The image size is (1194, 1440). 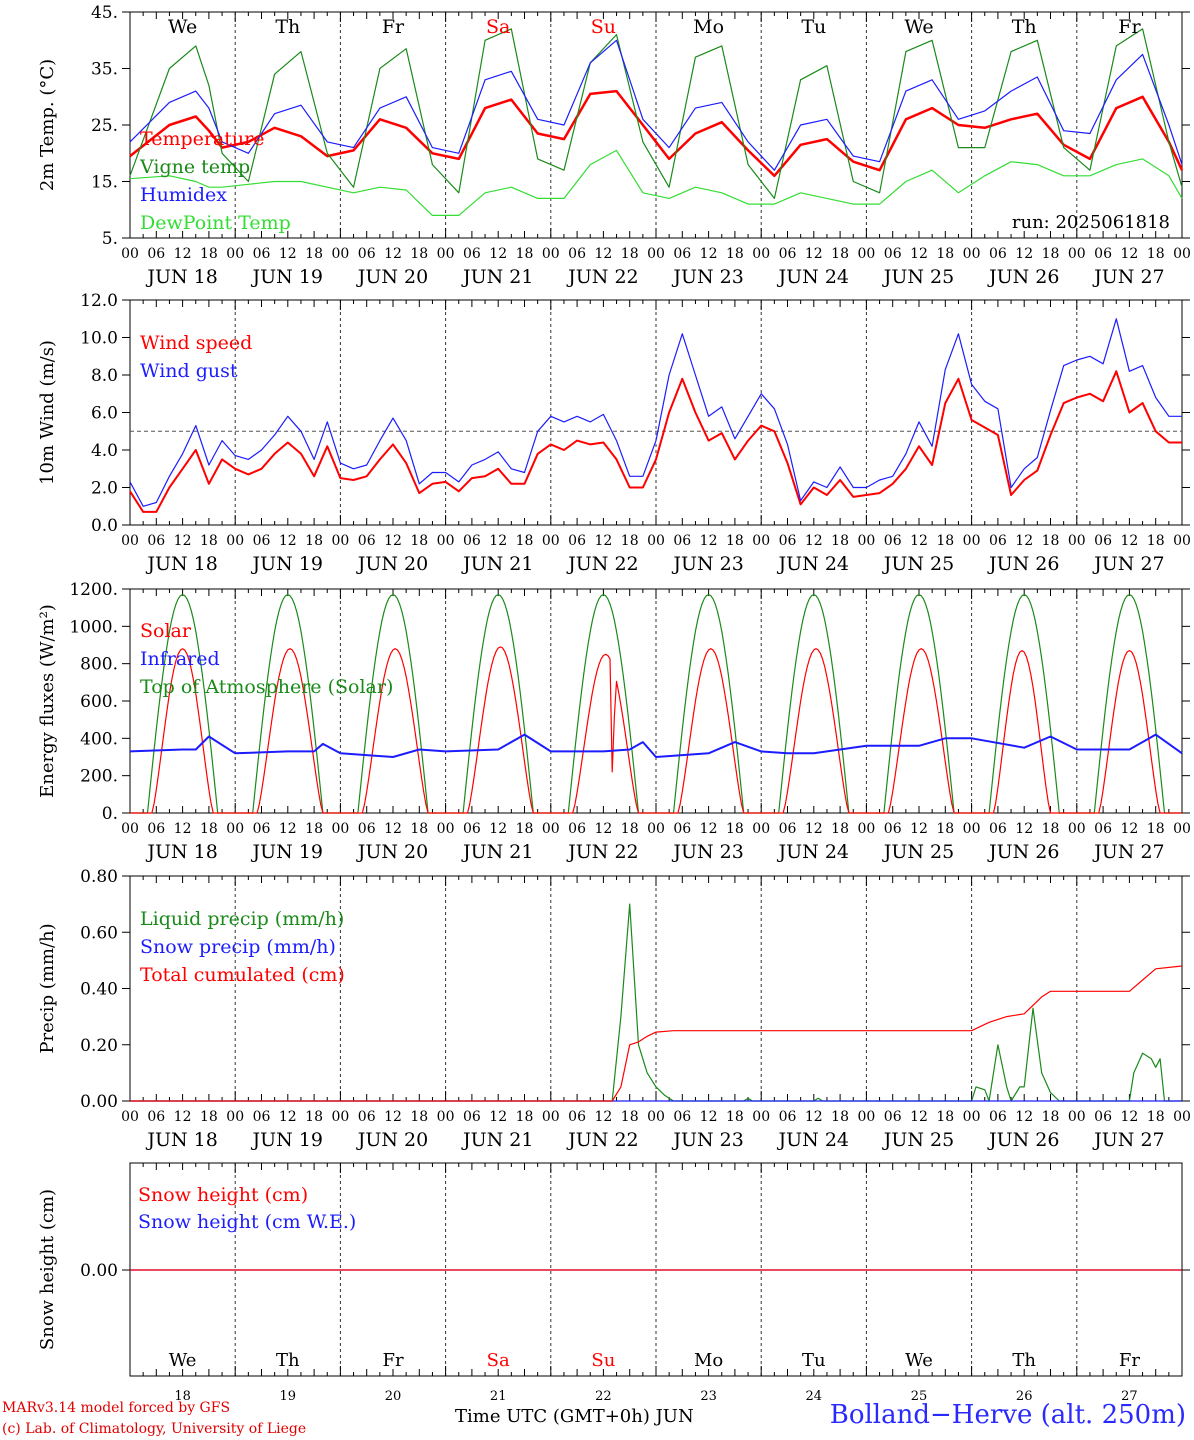 What do you see at coordinates (393, 1396) in the screenshot?
I see `day-number-label: 20` at bounding box center [393, 1396].